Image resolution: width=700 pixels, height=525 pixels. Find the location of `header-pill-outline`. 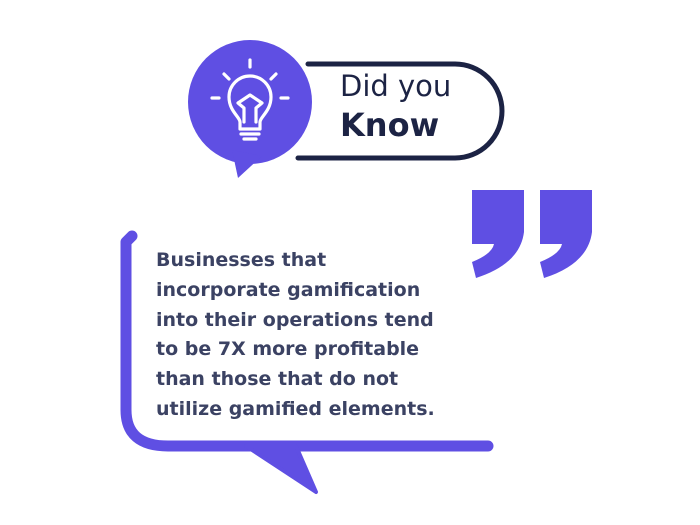

header-pill-outline is located at coordinates (400, 111).